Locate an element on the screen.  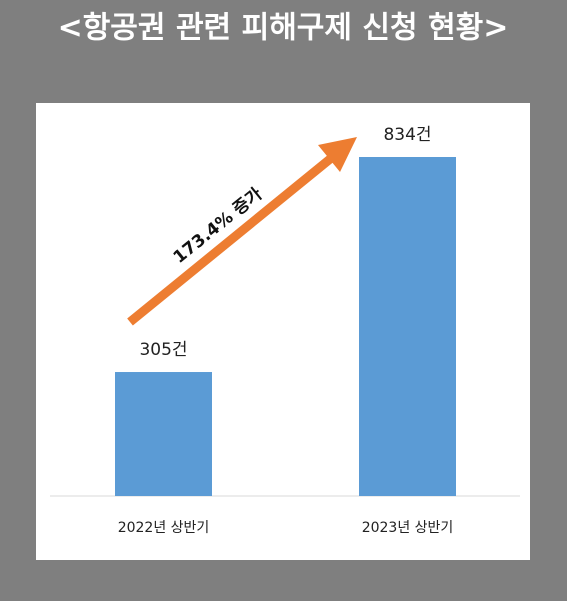
x-tick-label: 2023년 상반기 is located at coordinates (408, 528).